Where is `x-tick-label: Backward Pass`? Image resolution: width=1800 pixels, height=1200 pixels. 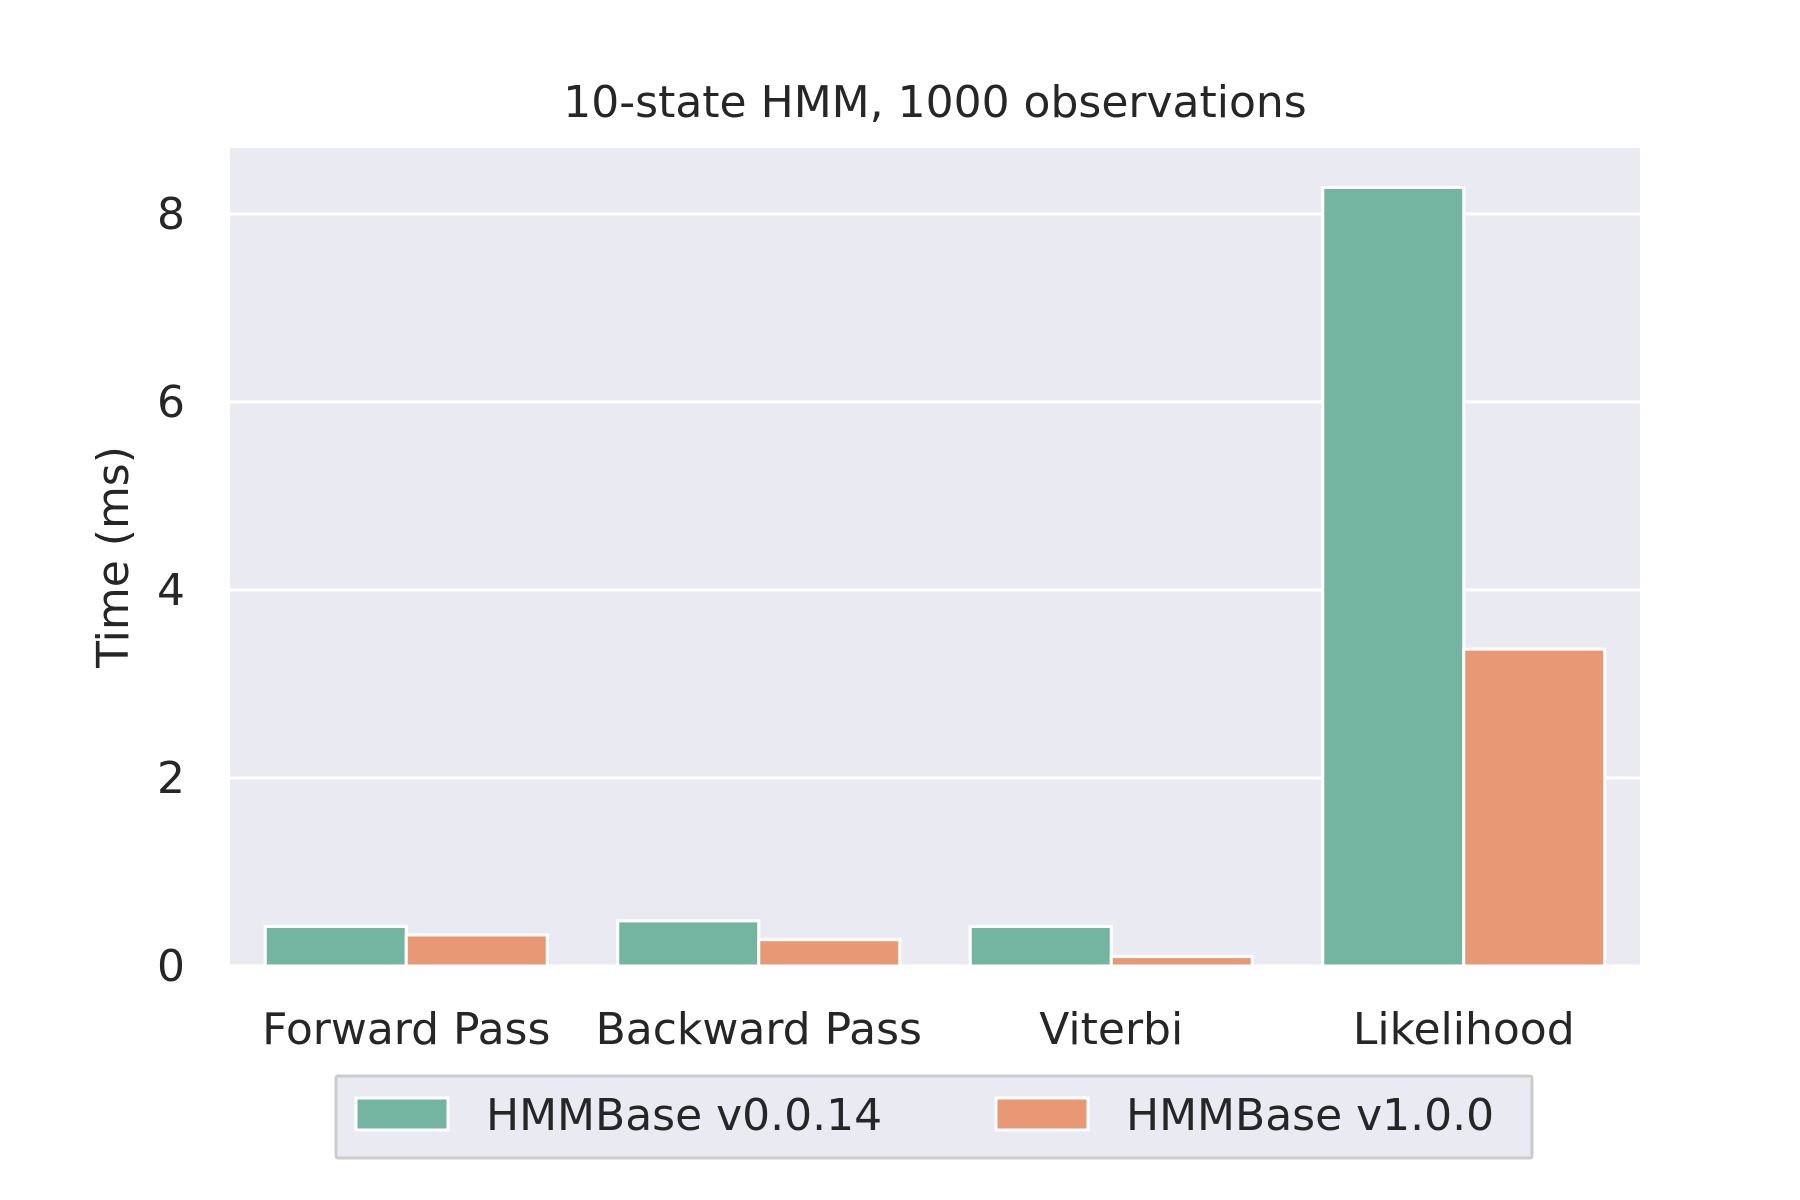 x-tick-label: Backward Pass is located at coordinates (759, 1029).